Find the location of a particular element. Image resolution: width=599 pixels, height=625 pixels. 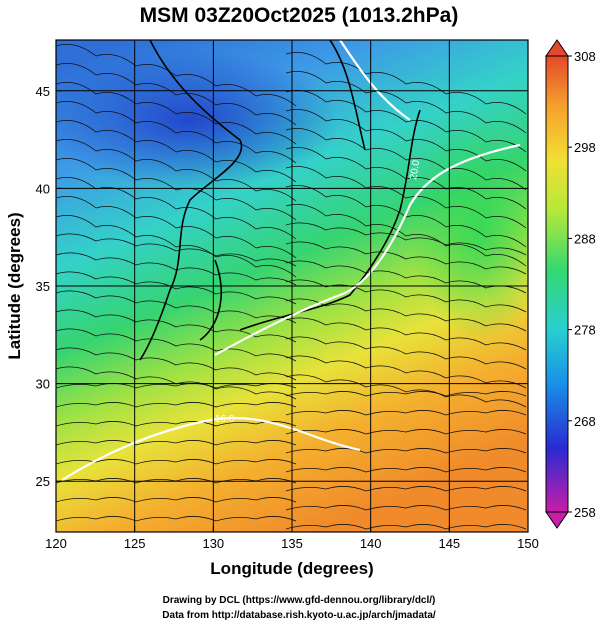

x-tick-label: 135 is located at coordinates (292, 543).